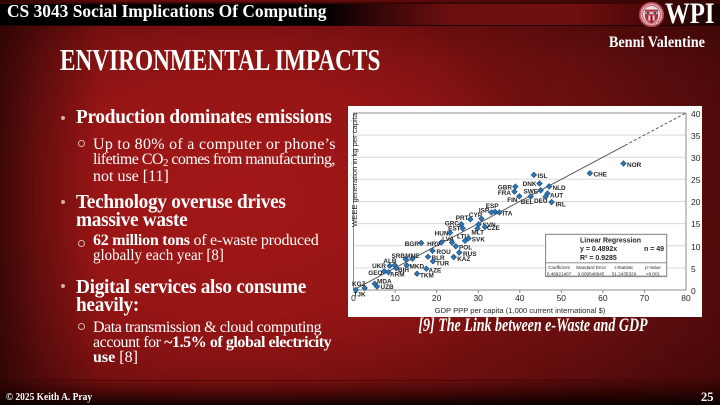 Image resolution: width=720 pixels, height=405 pixels. Describe the element at coordinates (543, 176) in the screenshot. I see `svg-text: ISL` at that location.